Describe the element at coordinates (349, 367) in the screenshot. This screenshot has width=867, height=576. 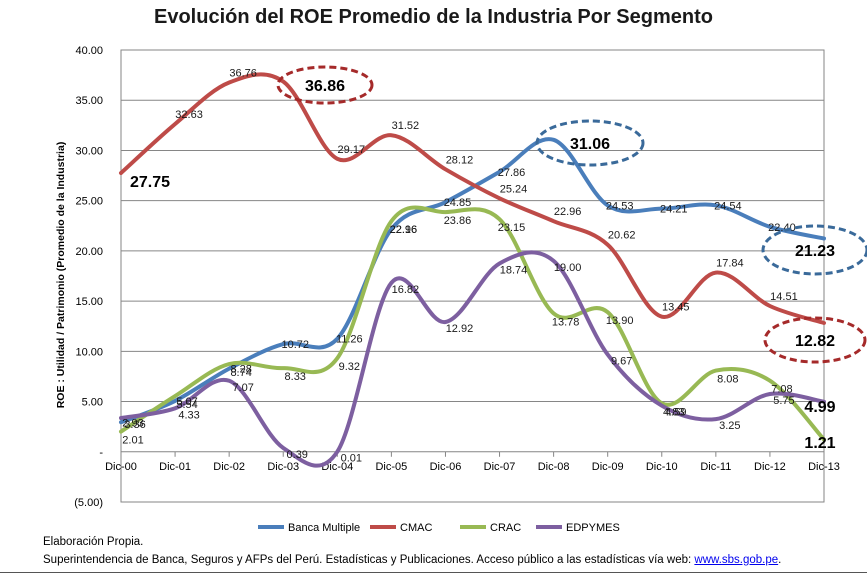
I see `data-label-crac: 9.32` at that location.